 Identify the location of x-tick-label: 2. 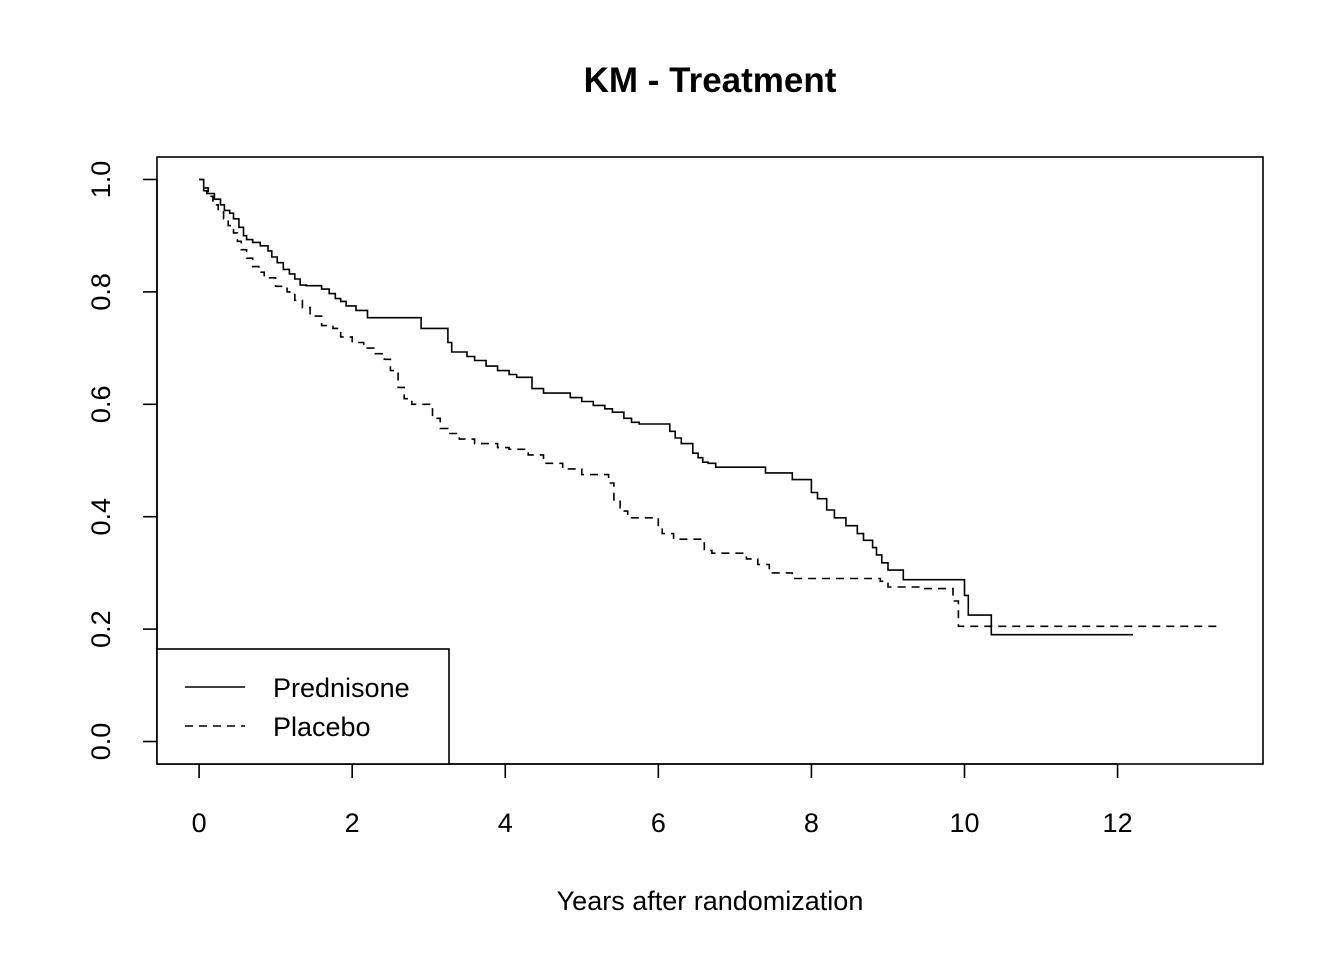
(352, 823).